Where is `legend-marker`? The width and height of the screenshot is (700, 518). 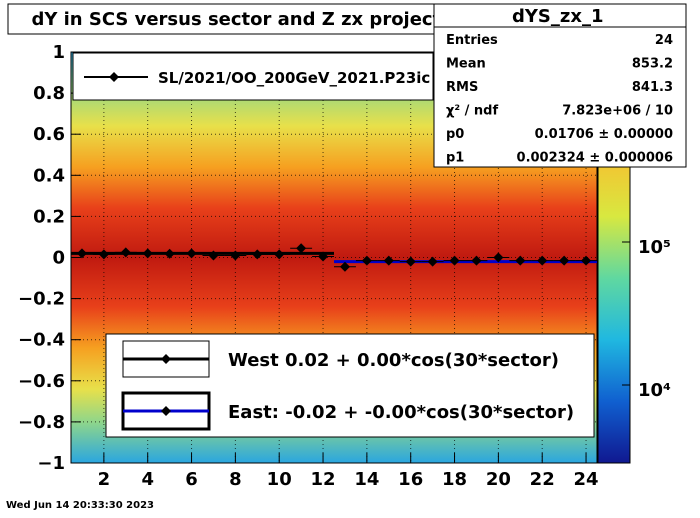
legend-marker is located at coordinates (114, 77).